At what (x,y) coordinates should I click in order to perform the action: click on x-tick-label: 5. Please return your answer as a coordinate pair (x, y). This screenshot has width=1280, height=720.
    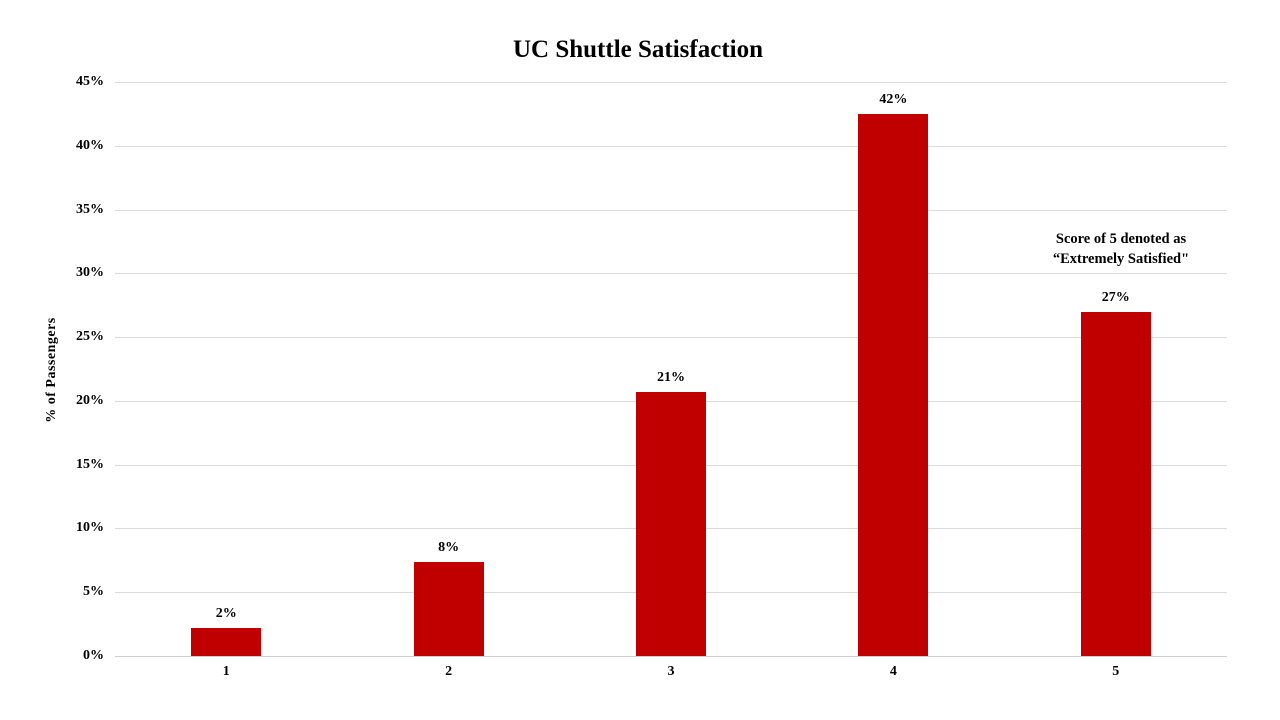
    Looking at the image, I should click on (1116, 671).